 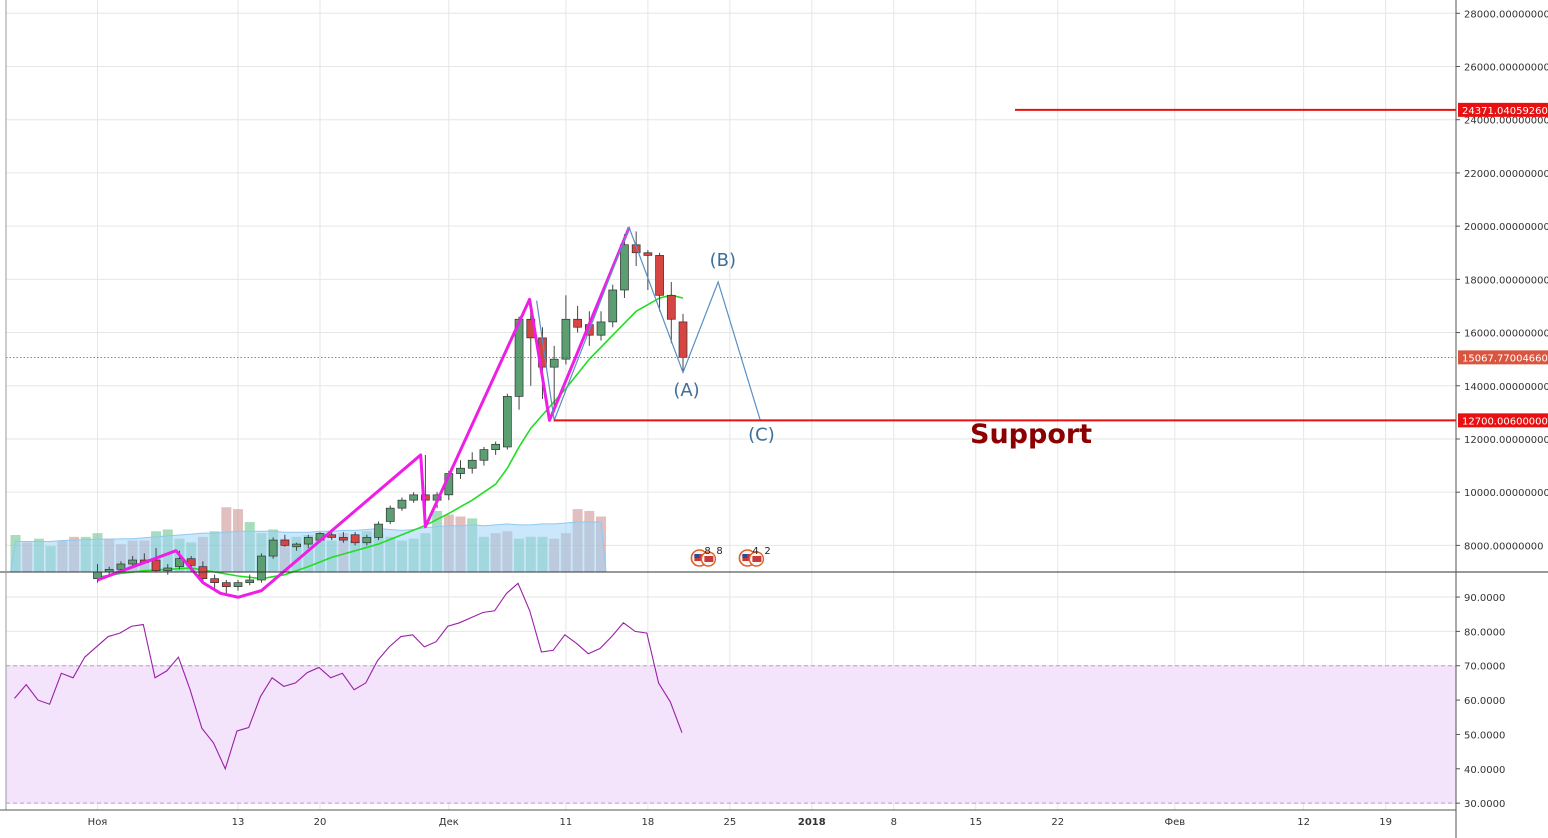 I want to click on rsi-tick-label: 50.0000, so click(x=1484, y=735).